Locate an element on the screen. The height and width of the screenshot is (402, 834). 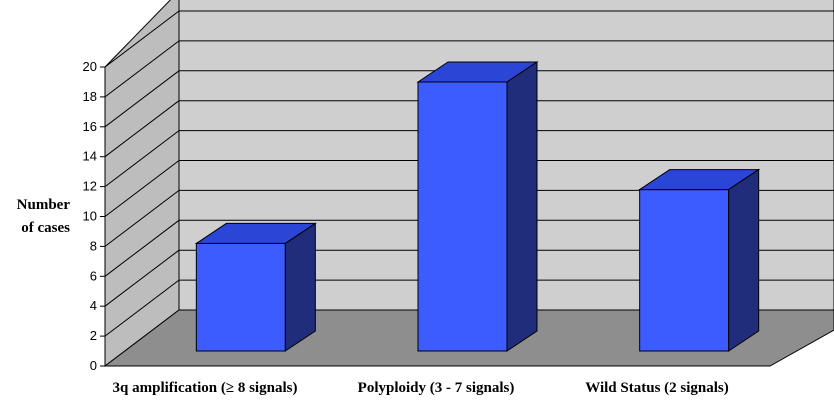
y-tick-label: 0 is located at coordinates (93, 365).